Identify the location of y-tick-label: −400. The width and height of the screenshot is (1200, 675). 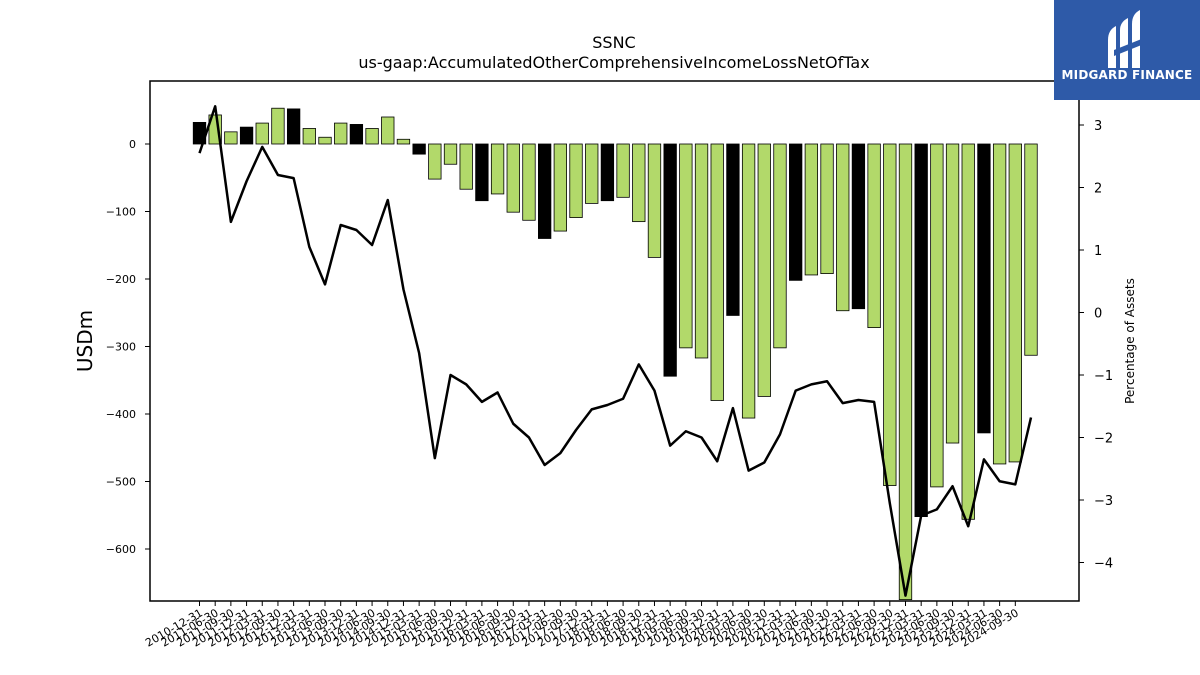
(121, 414).